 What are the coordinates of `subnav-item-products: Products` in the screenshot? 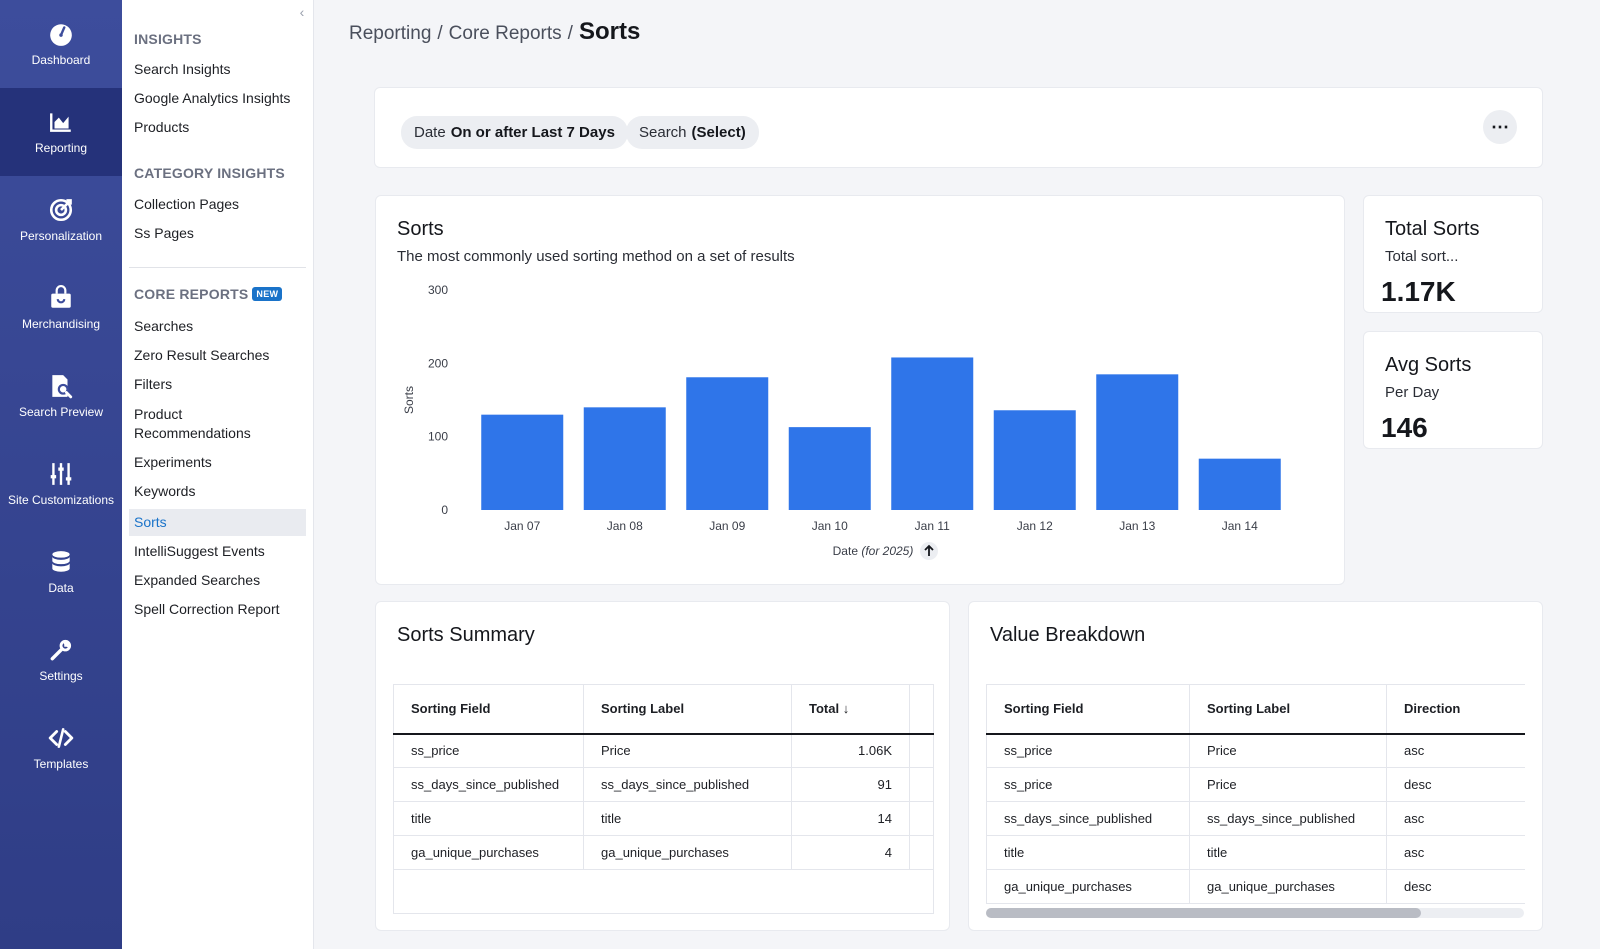 It's located at (162, 127).